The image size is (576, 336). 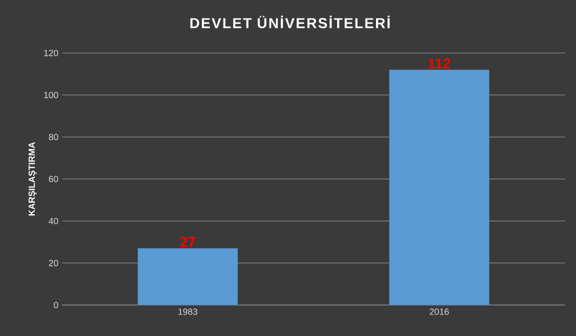 I want to click on y-axis-title: KARŞILAŞTIRMA, so click(x=32, y=179).